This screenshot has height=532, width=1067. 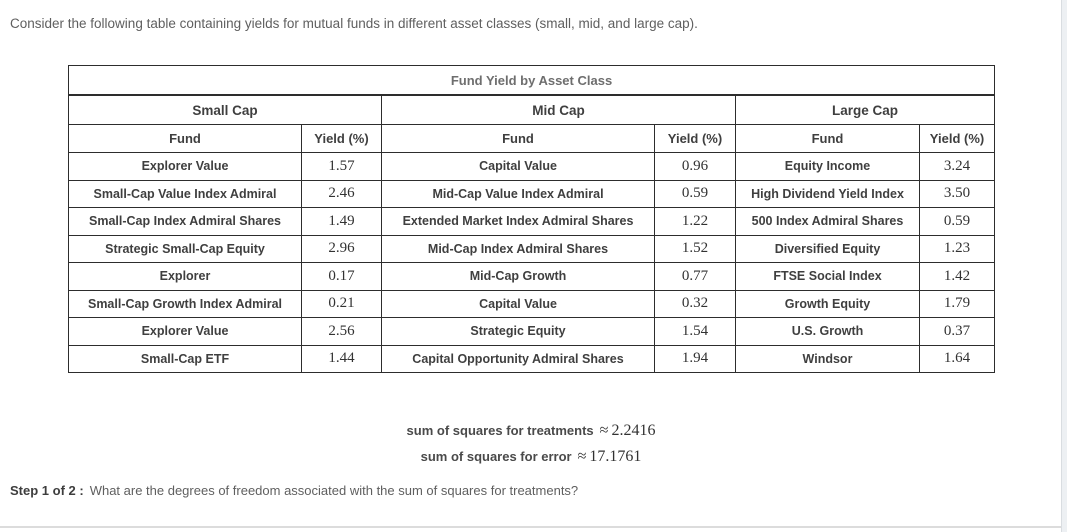 I want to click on fund-name: Capital Opportunity Admiral Shares, so click(x=518, y=358).